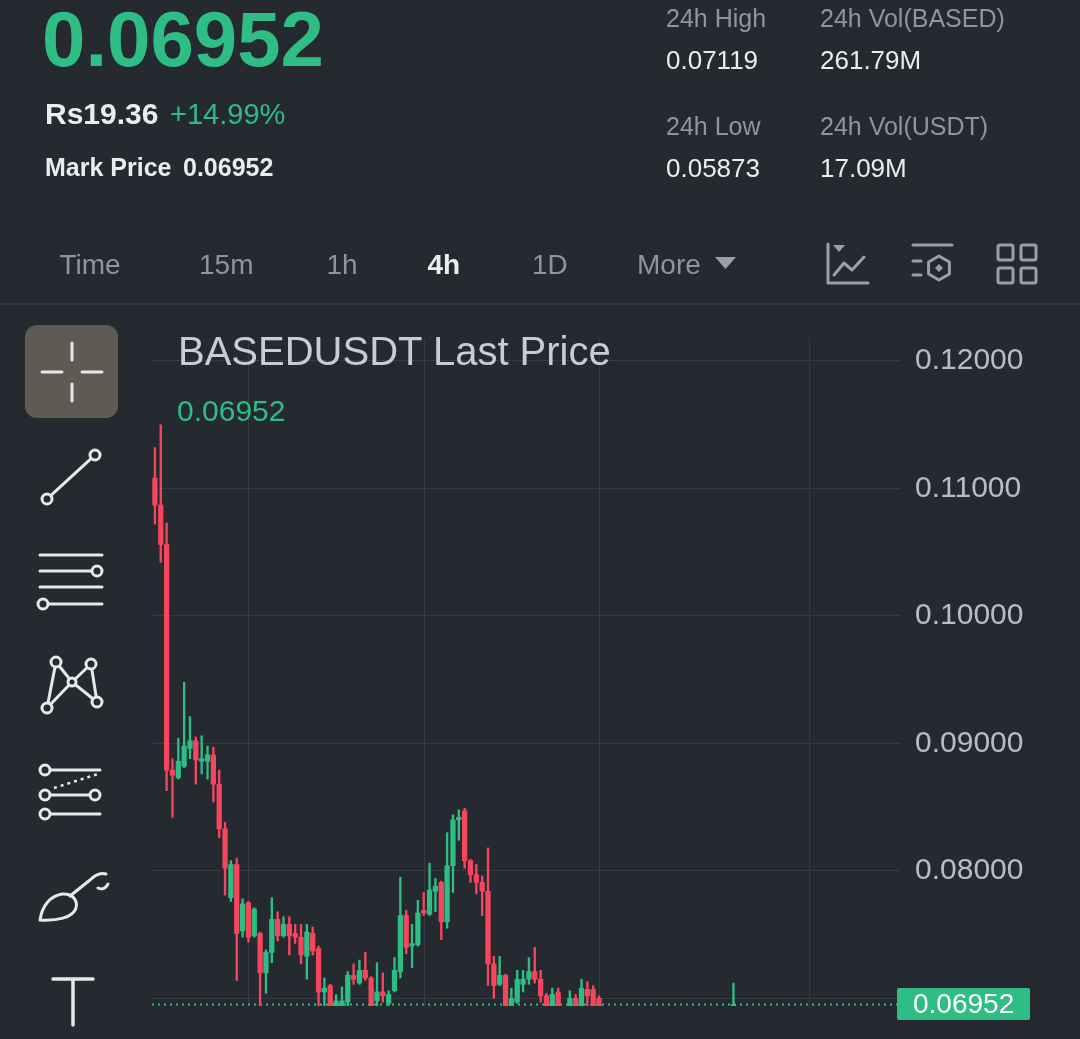  Describe the element at coordinates (871, 60) in the screenshot. I see `text: 261.79M` at that location.